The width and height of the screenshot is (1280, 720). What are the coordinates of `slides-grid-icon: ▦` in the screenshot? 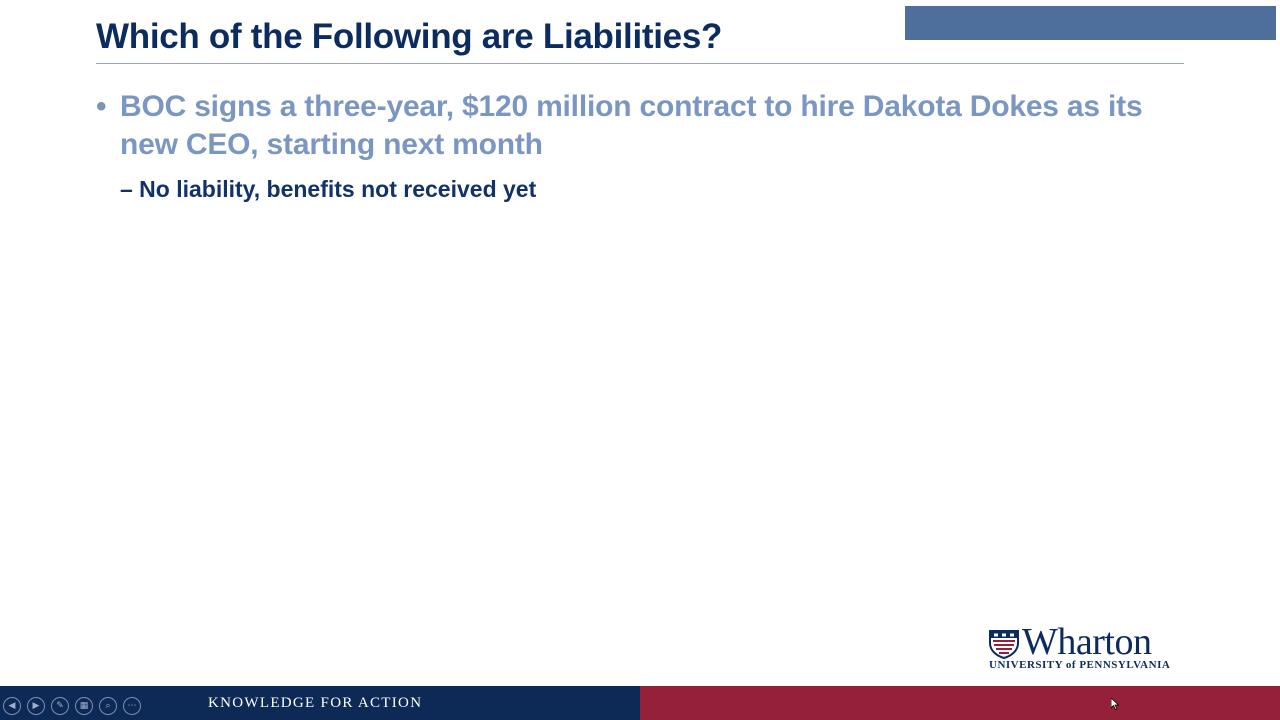 It's located at (84, 705).